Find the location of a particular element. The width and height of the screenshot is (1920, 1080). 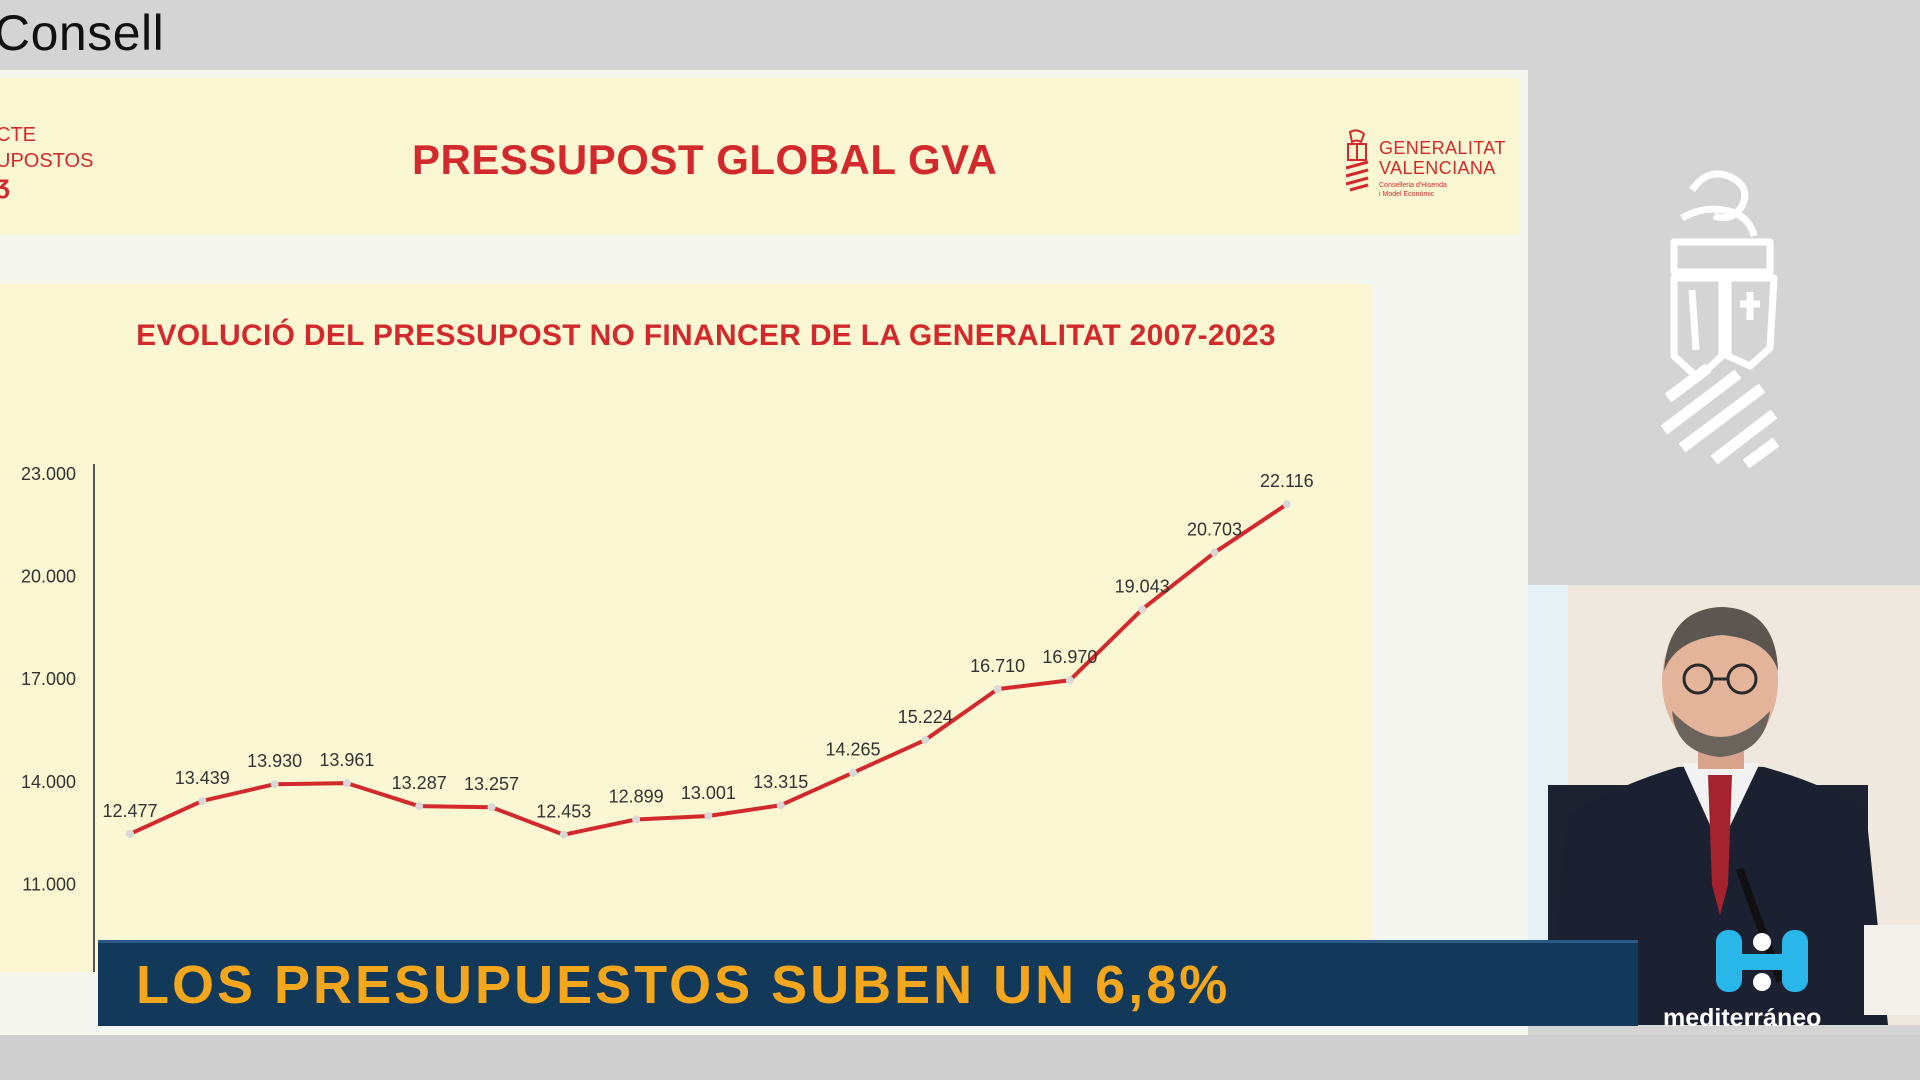

news-ticker: LOS PRESUPUESTOS SUBEN UN 6,8% is located at coordinates (868, 983).